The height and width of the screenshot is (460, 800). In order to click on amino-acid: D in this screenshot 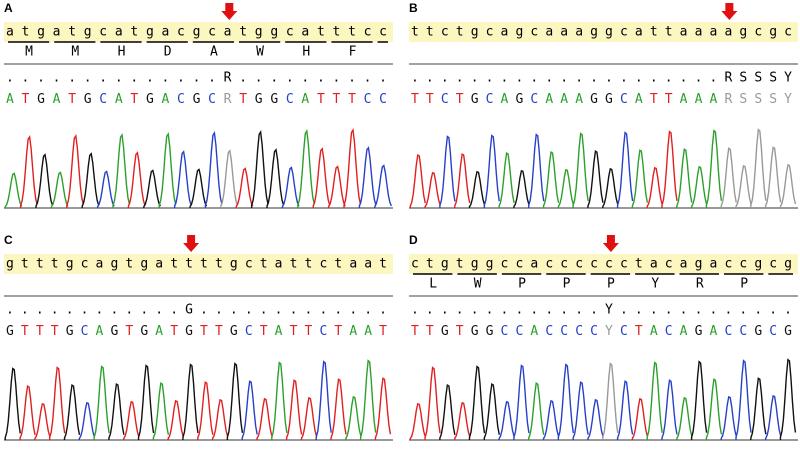, I will do `click(168, 52)`.